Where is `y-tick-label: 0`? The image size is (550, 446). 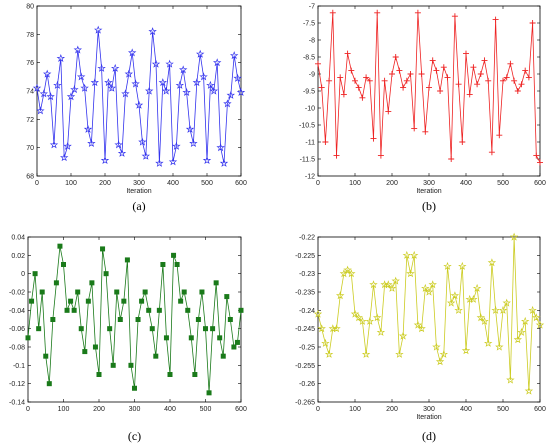
y-tick-label: 0 is located at coordinates (23, 274).